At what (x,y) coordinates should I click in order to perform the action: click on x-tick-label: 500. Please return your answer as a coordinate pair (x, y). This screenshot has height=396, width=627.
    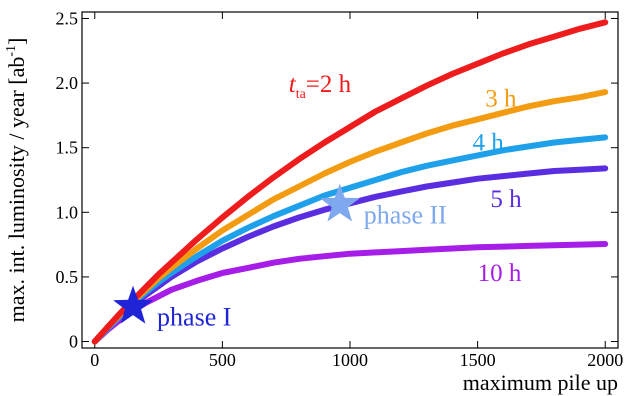
    Looking at the image, I should click on (222, 360).